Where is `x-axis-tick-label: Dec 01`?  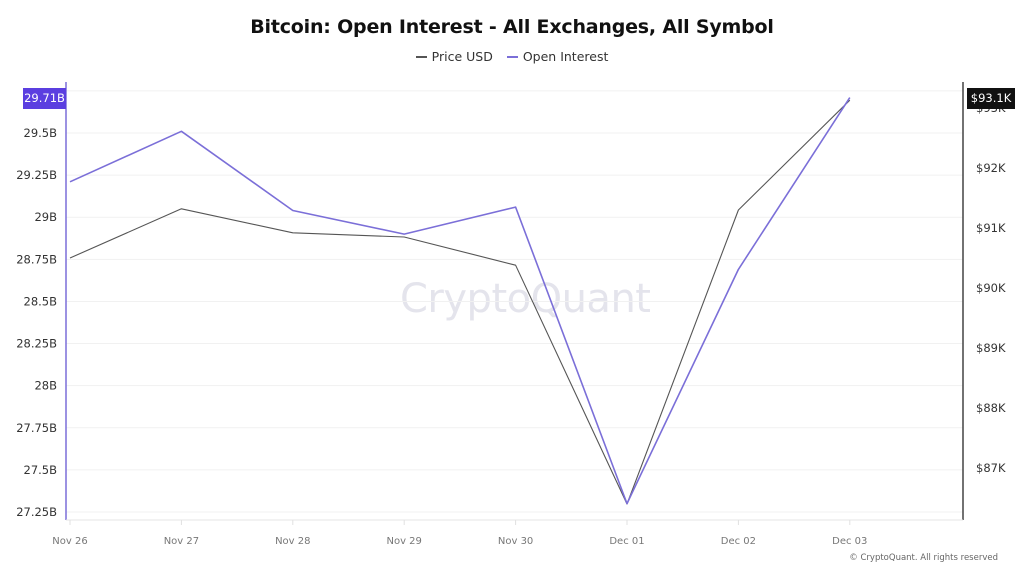
x-axis-tick-label: Dec 01 is located at coordinates (626, 541).